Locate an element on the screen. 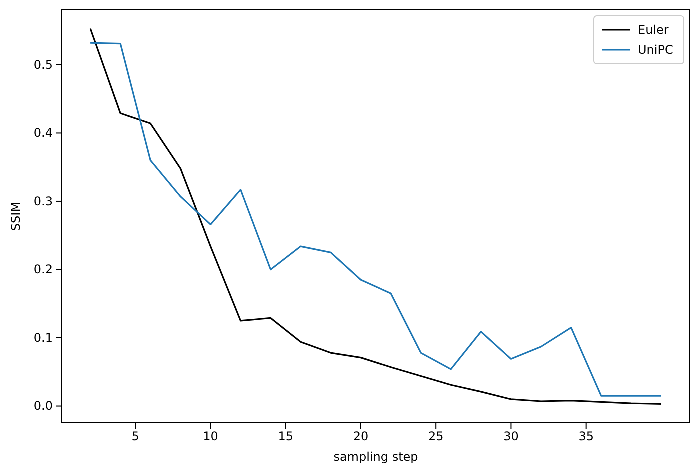  x-tick-label: 20 is located at coordinates (361, 437).